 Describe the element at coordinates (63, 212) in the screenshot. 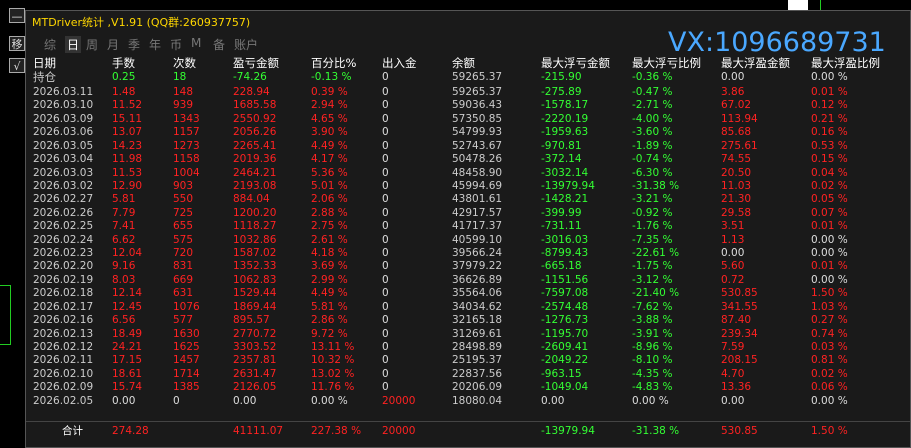

I see `row-date: 2026.02.26` at that location.